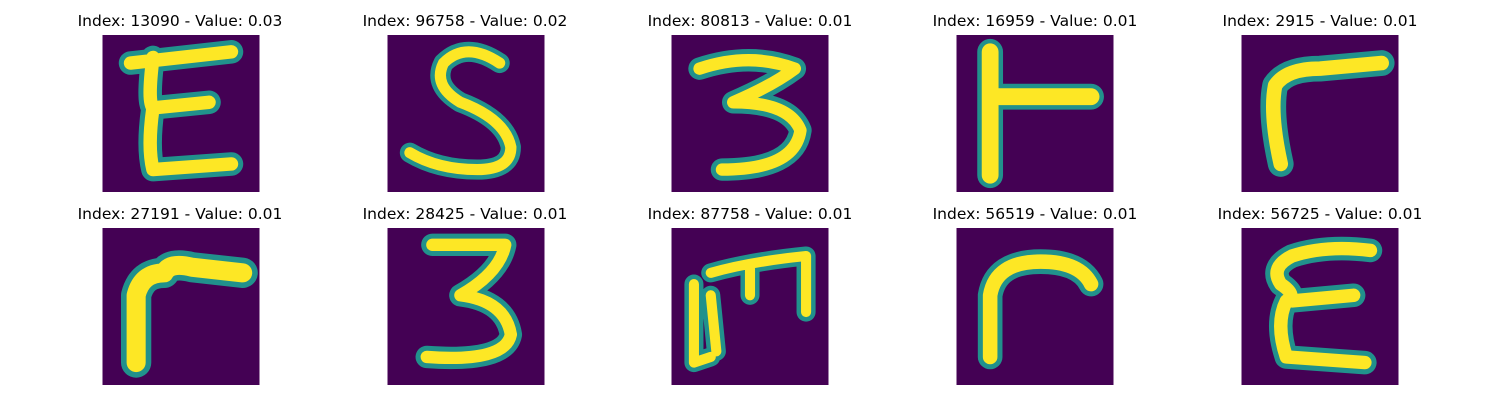  What do you see at coordinates (750, 214) in the screenshot?
I see `panel-title: Index: 87758 - Value: 0.01` at bounding box center [750, 214].